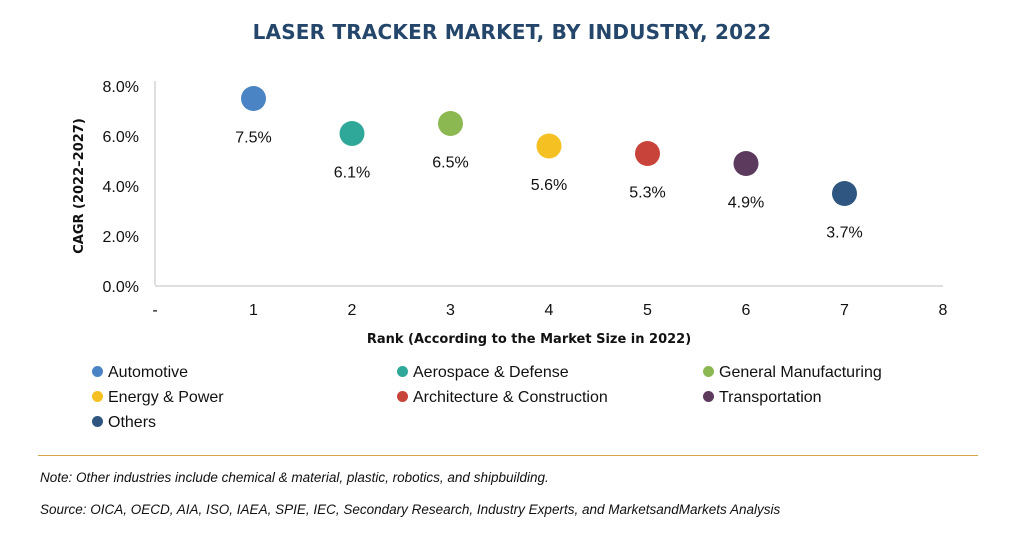 Image resolution: width=1024 pixels, height=536 pixels. I want to click on x-tick-label: 6, so click(746, 310).